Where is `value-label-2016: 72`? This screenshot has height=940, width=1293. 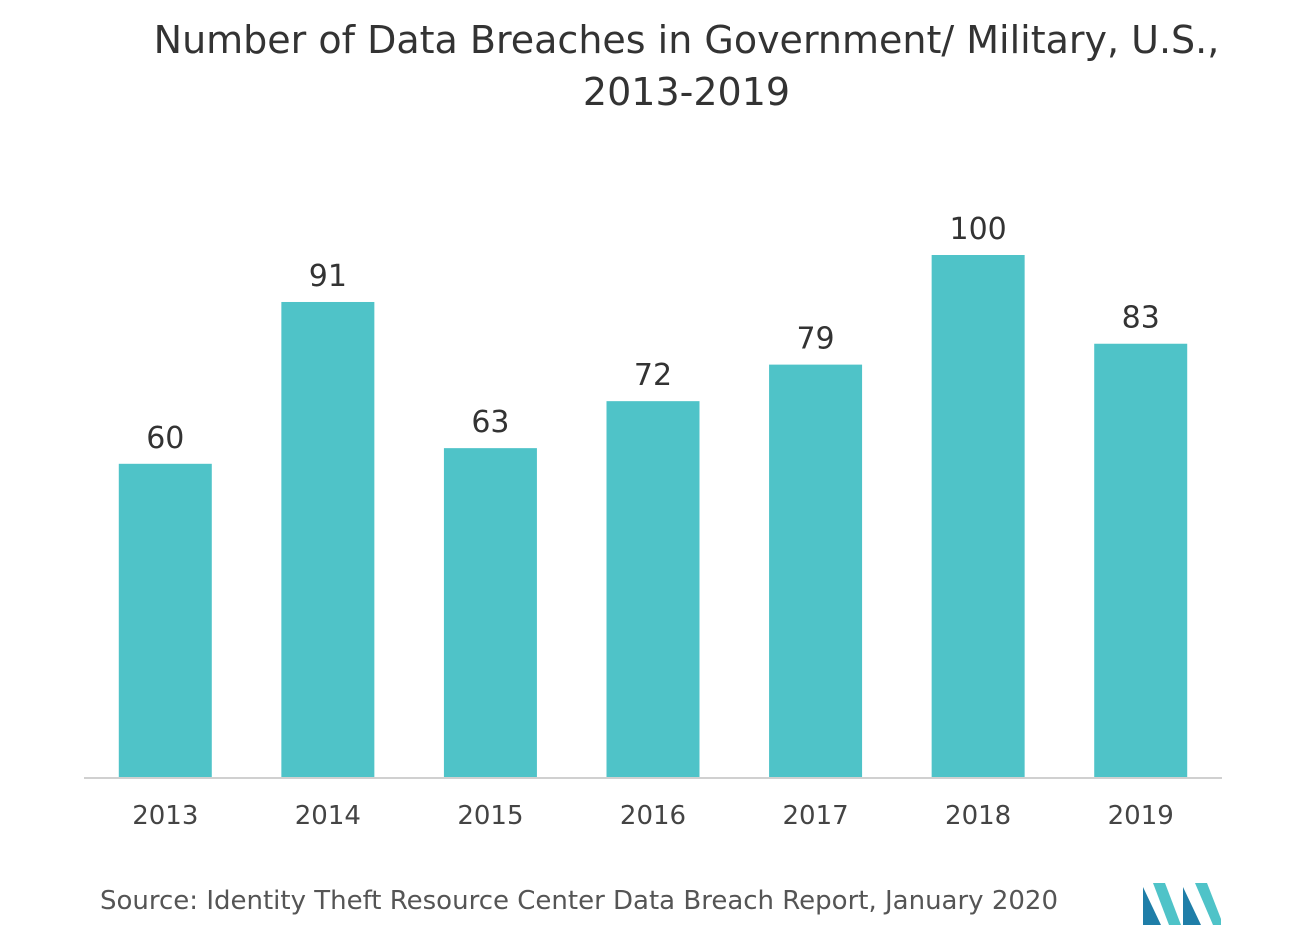 value-label-2016: 72 is located at coordinates (653, 375).